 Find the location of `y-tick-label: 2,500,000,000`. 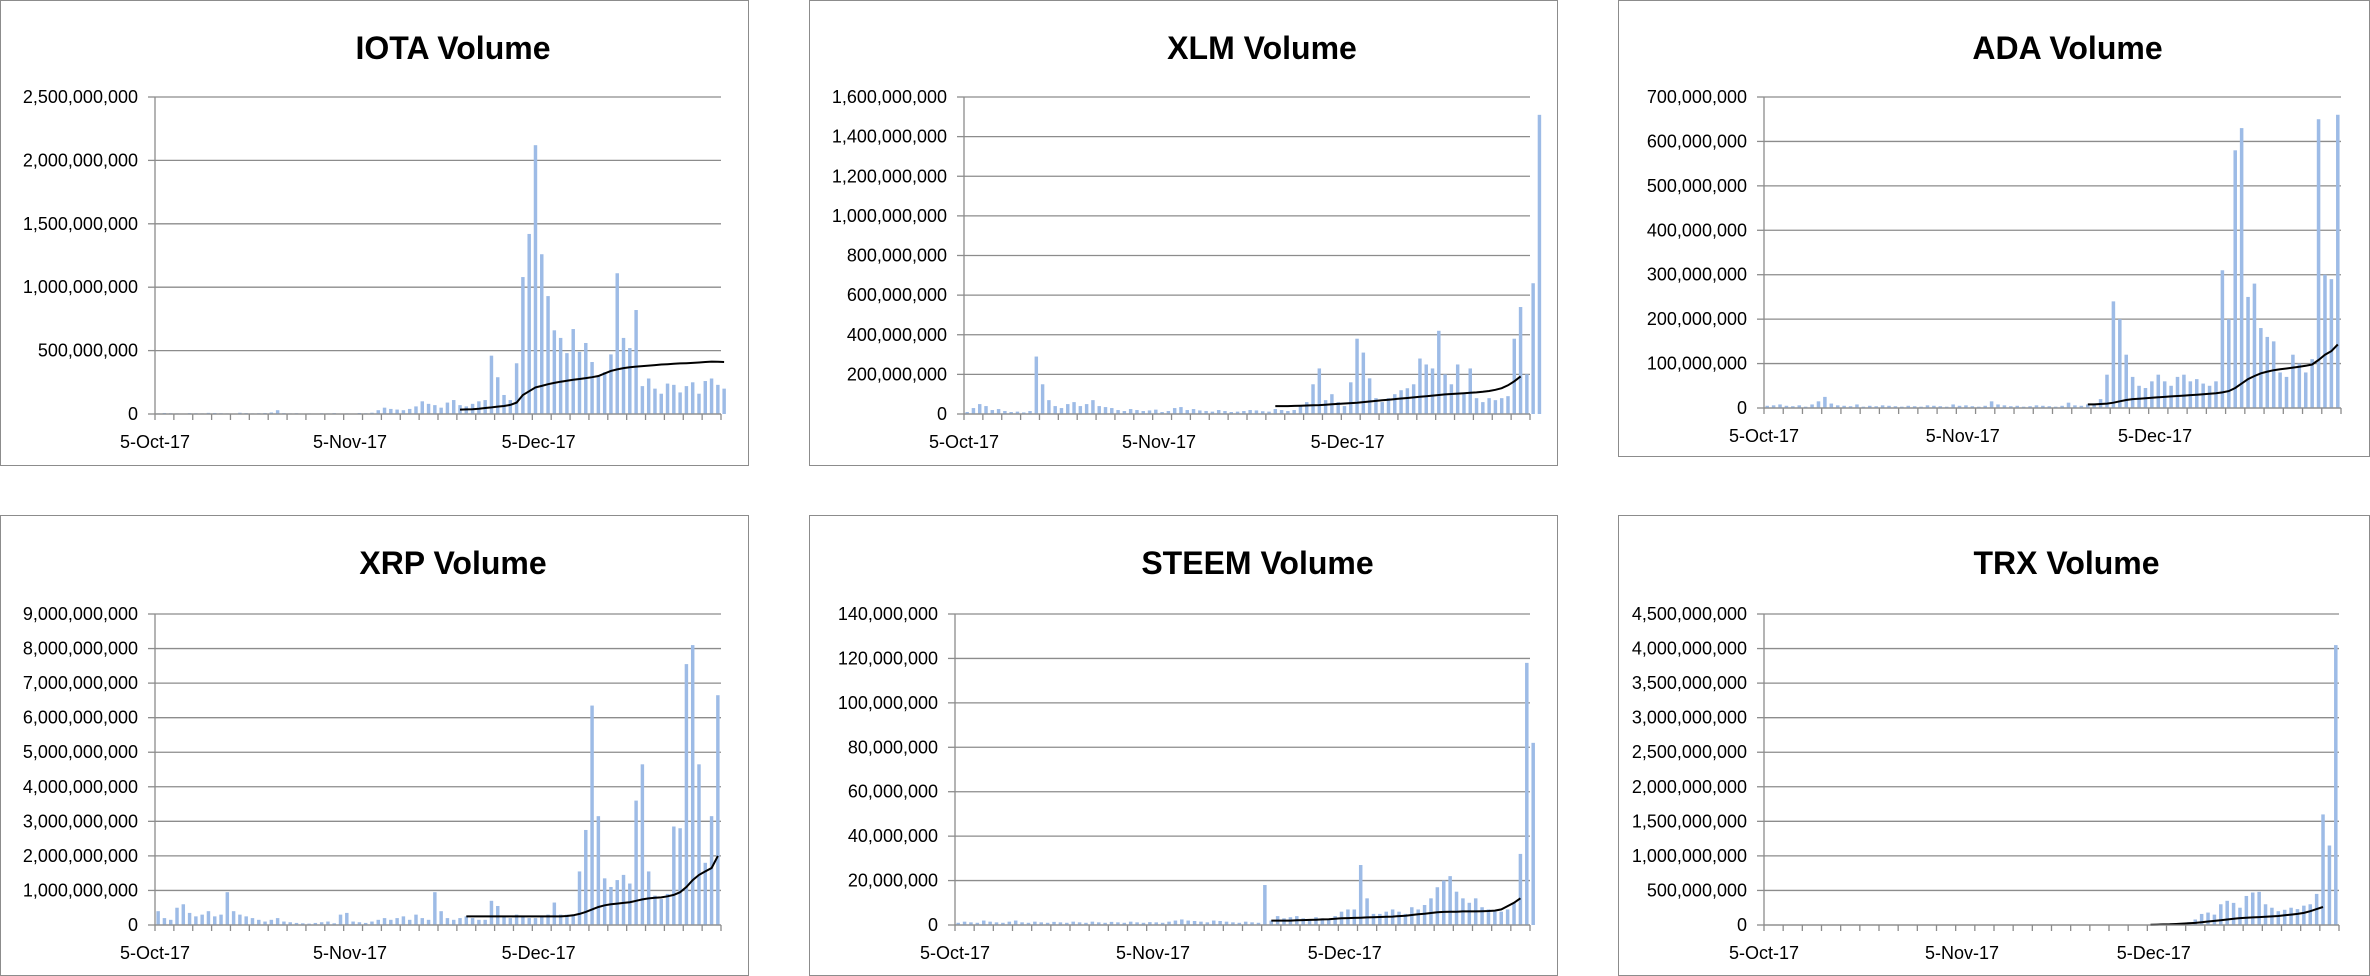

y-tick-label: 2,500,000,000 is located at coordinates (1689, 752).